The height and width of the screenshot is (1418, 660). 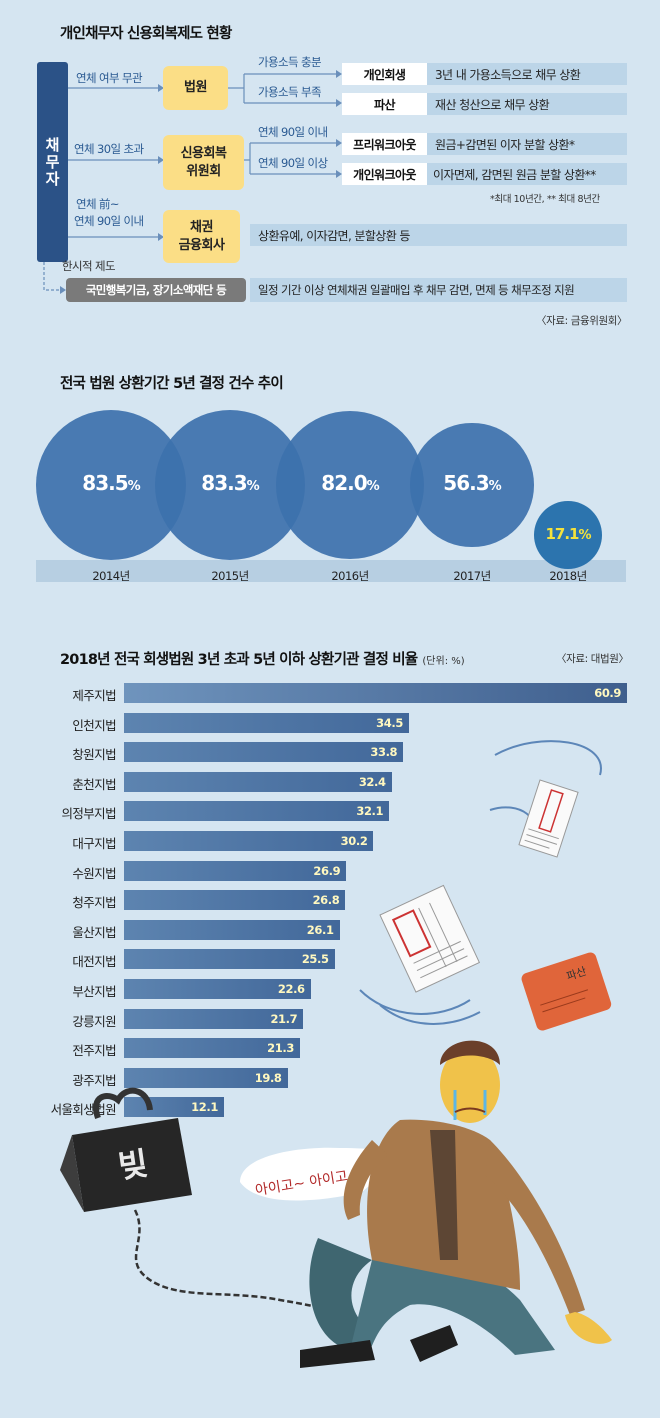 I want to click on org-temp-fund: 국민행복기금, 장기소액재단 등, so click(x=156, y=290).